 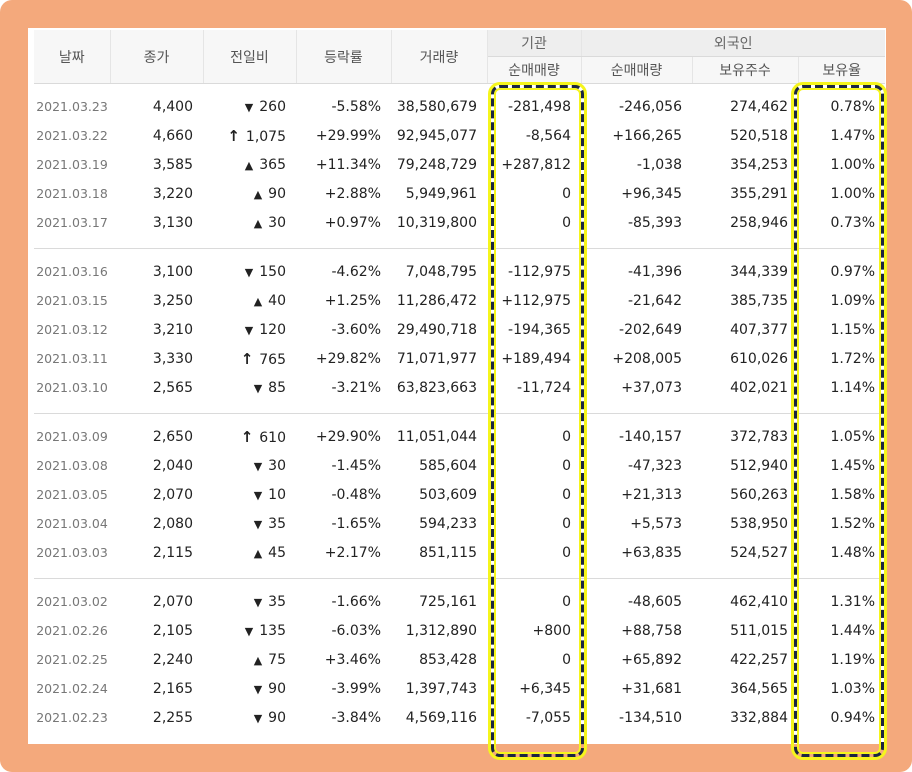 I want to click on change-cell: ↑ 610, so click(x=249, y=433).